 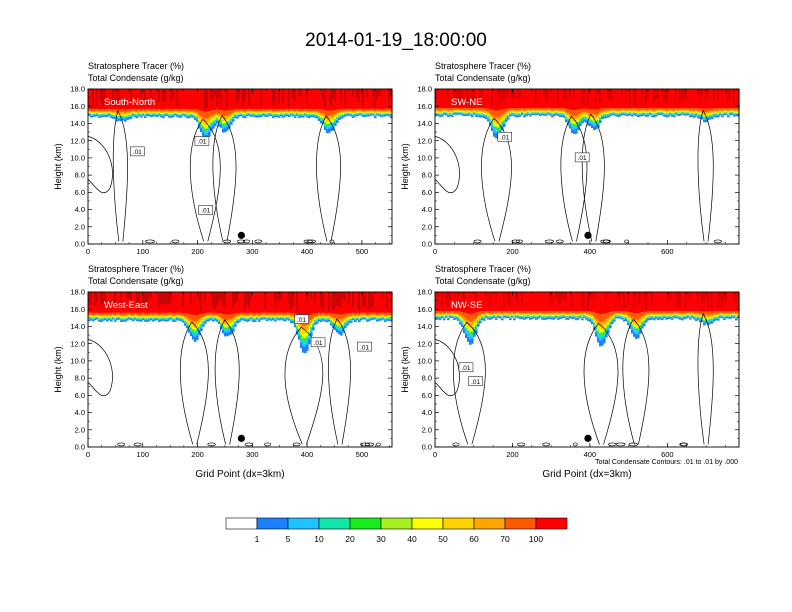 I want to click on x-tick-label: 300, so click(x=252, y=251).